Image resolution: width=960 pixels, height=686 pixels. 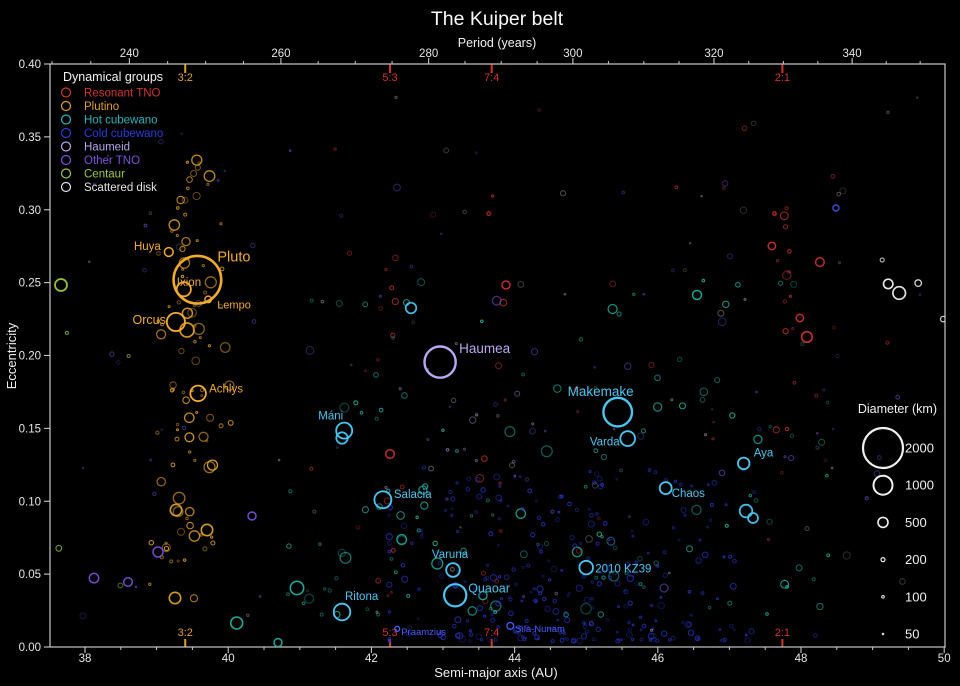 What do you see at coordinates (746, 511) in the screenshot?
I see `data-point-hot_bright` at bounding box center [746, 511].